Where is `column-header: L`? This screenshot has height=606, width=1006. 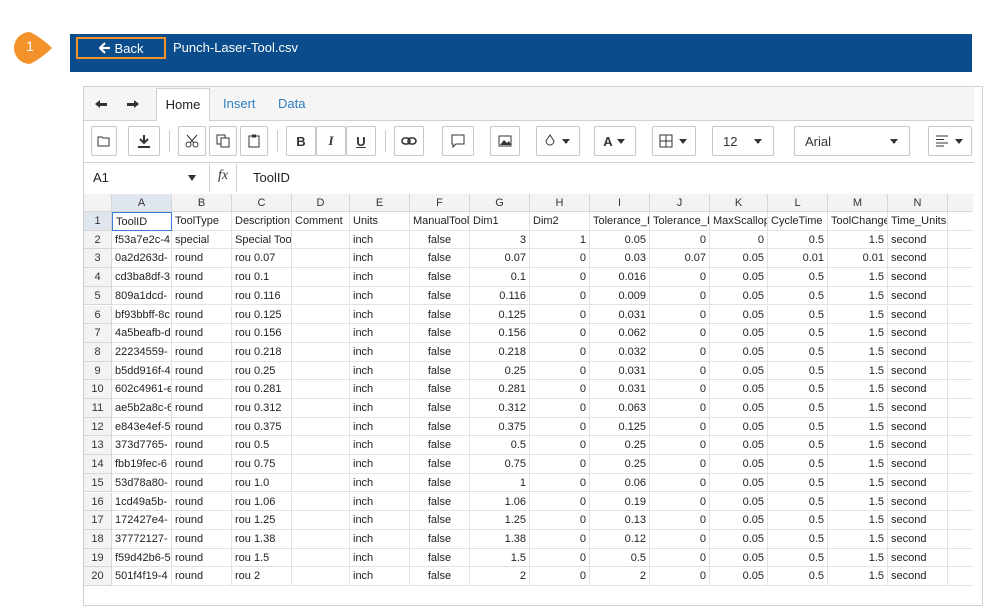
column-header: L is located at coordinates (798, 203).